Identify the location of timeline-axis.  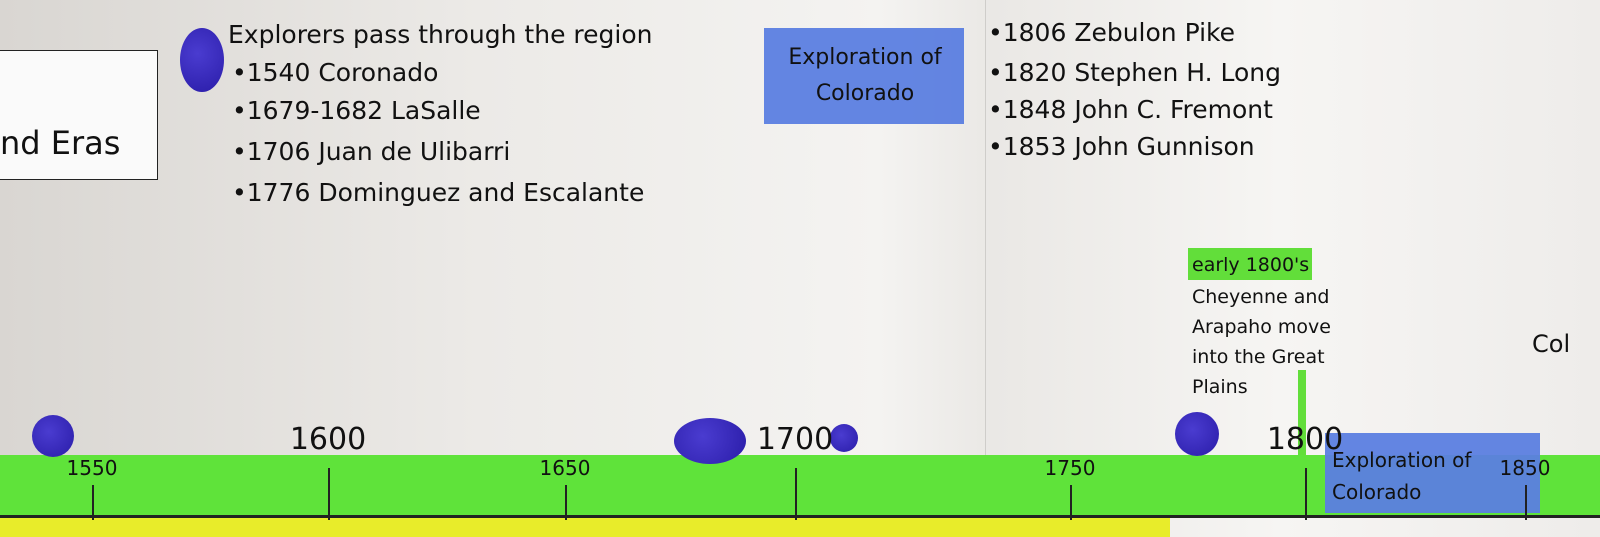
(800, 516).